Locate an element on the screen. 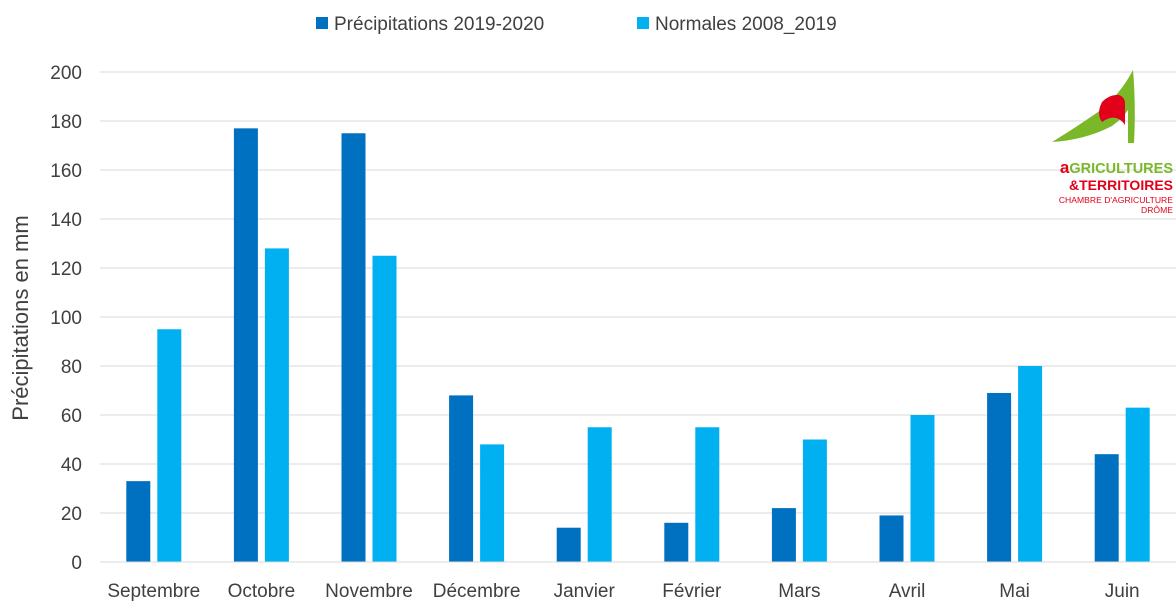  x-tick-label: Décembre is located at coordinates (477, 591).